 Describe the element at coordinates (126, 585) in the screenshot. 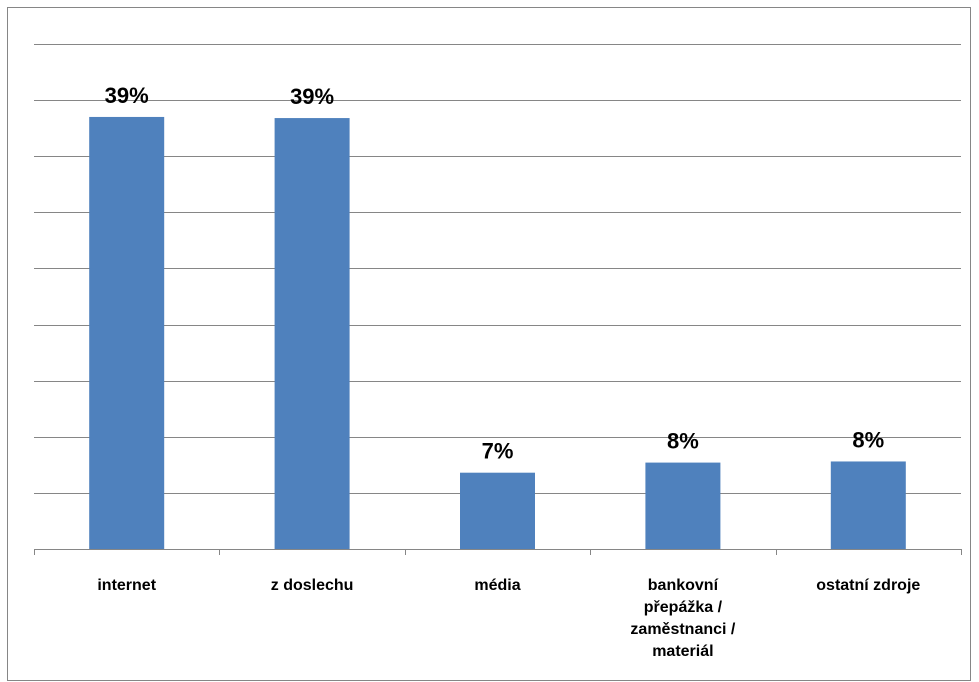

I see `category-label: internet` at that location.